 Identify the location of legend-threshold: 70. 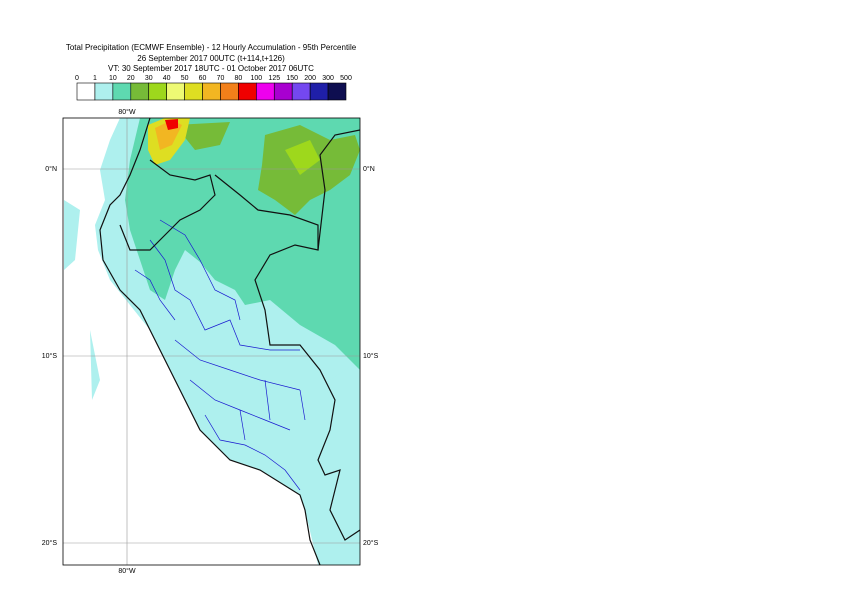
(221, 78).